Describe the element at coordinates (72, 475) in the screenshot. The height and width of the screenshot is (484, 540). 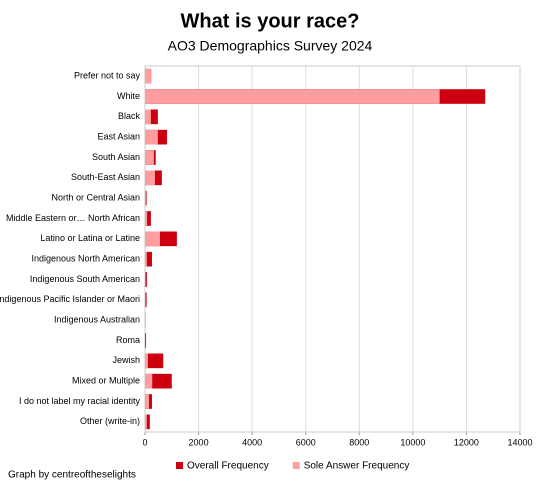
I see `caption: Graph by centreoftheselights` at that location.